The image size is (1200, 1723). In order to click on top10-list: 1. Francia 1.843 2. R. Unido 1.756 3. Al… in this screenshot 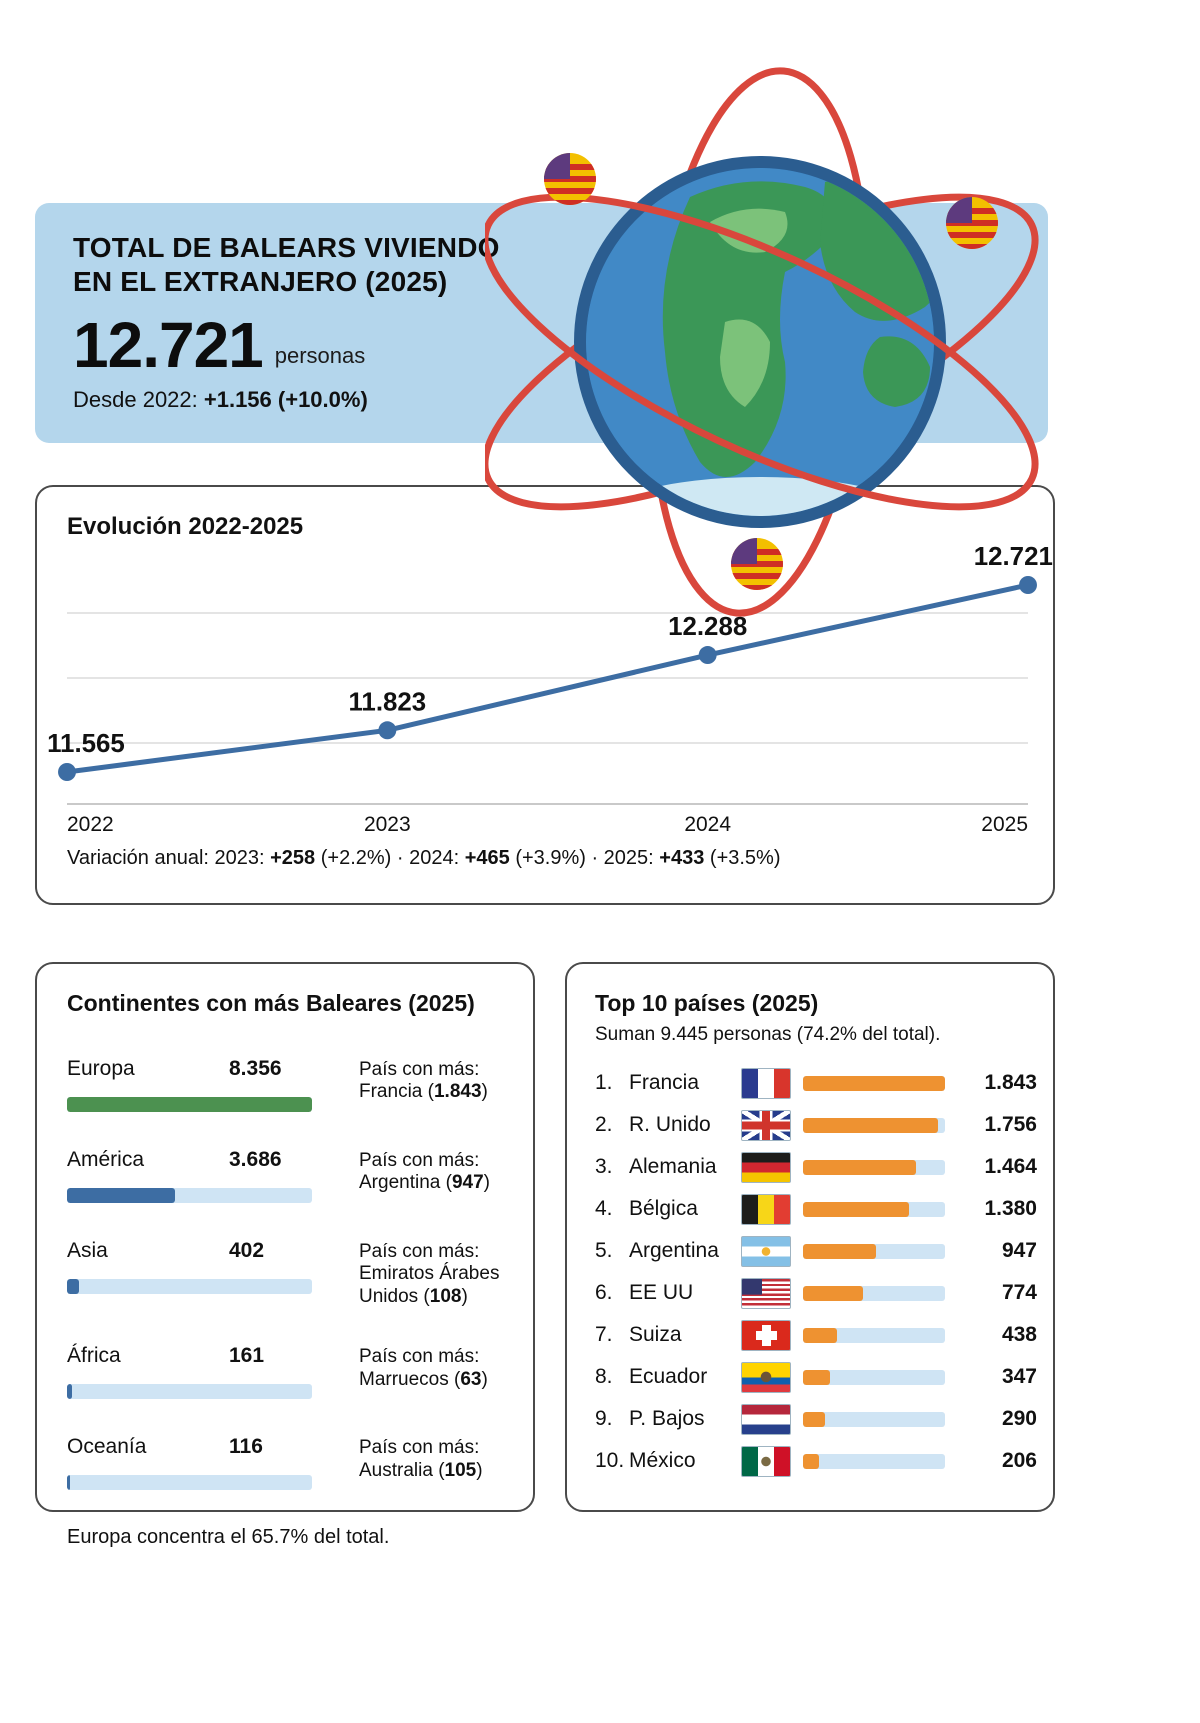, I will do `click(816, 1272)`.